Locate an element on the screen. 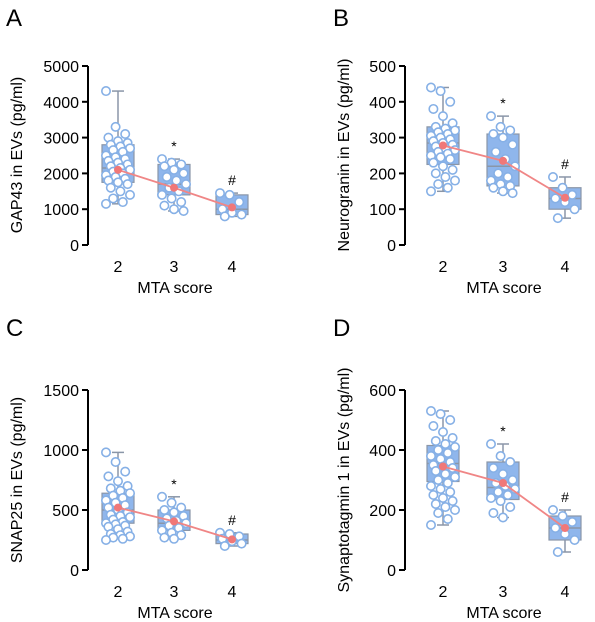 This screenshot has width=595, height=622. significance-label: # is located at coordinates (232, 520).